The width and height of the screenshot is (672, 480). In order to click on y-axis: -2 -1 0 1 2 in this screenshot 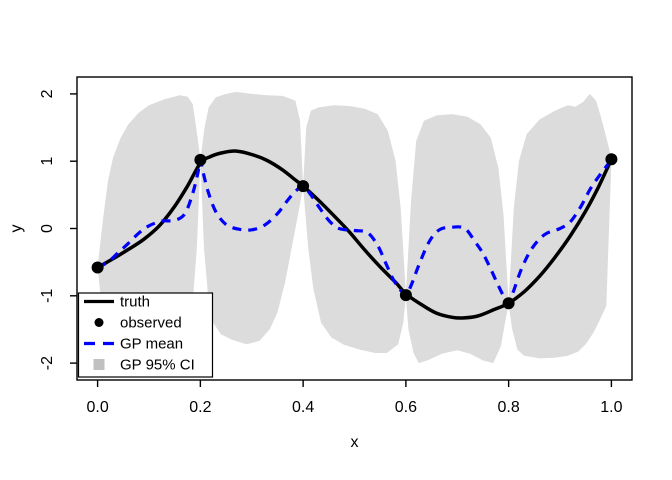, I will do `click(58, 229)`.